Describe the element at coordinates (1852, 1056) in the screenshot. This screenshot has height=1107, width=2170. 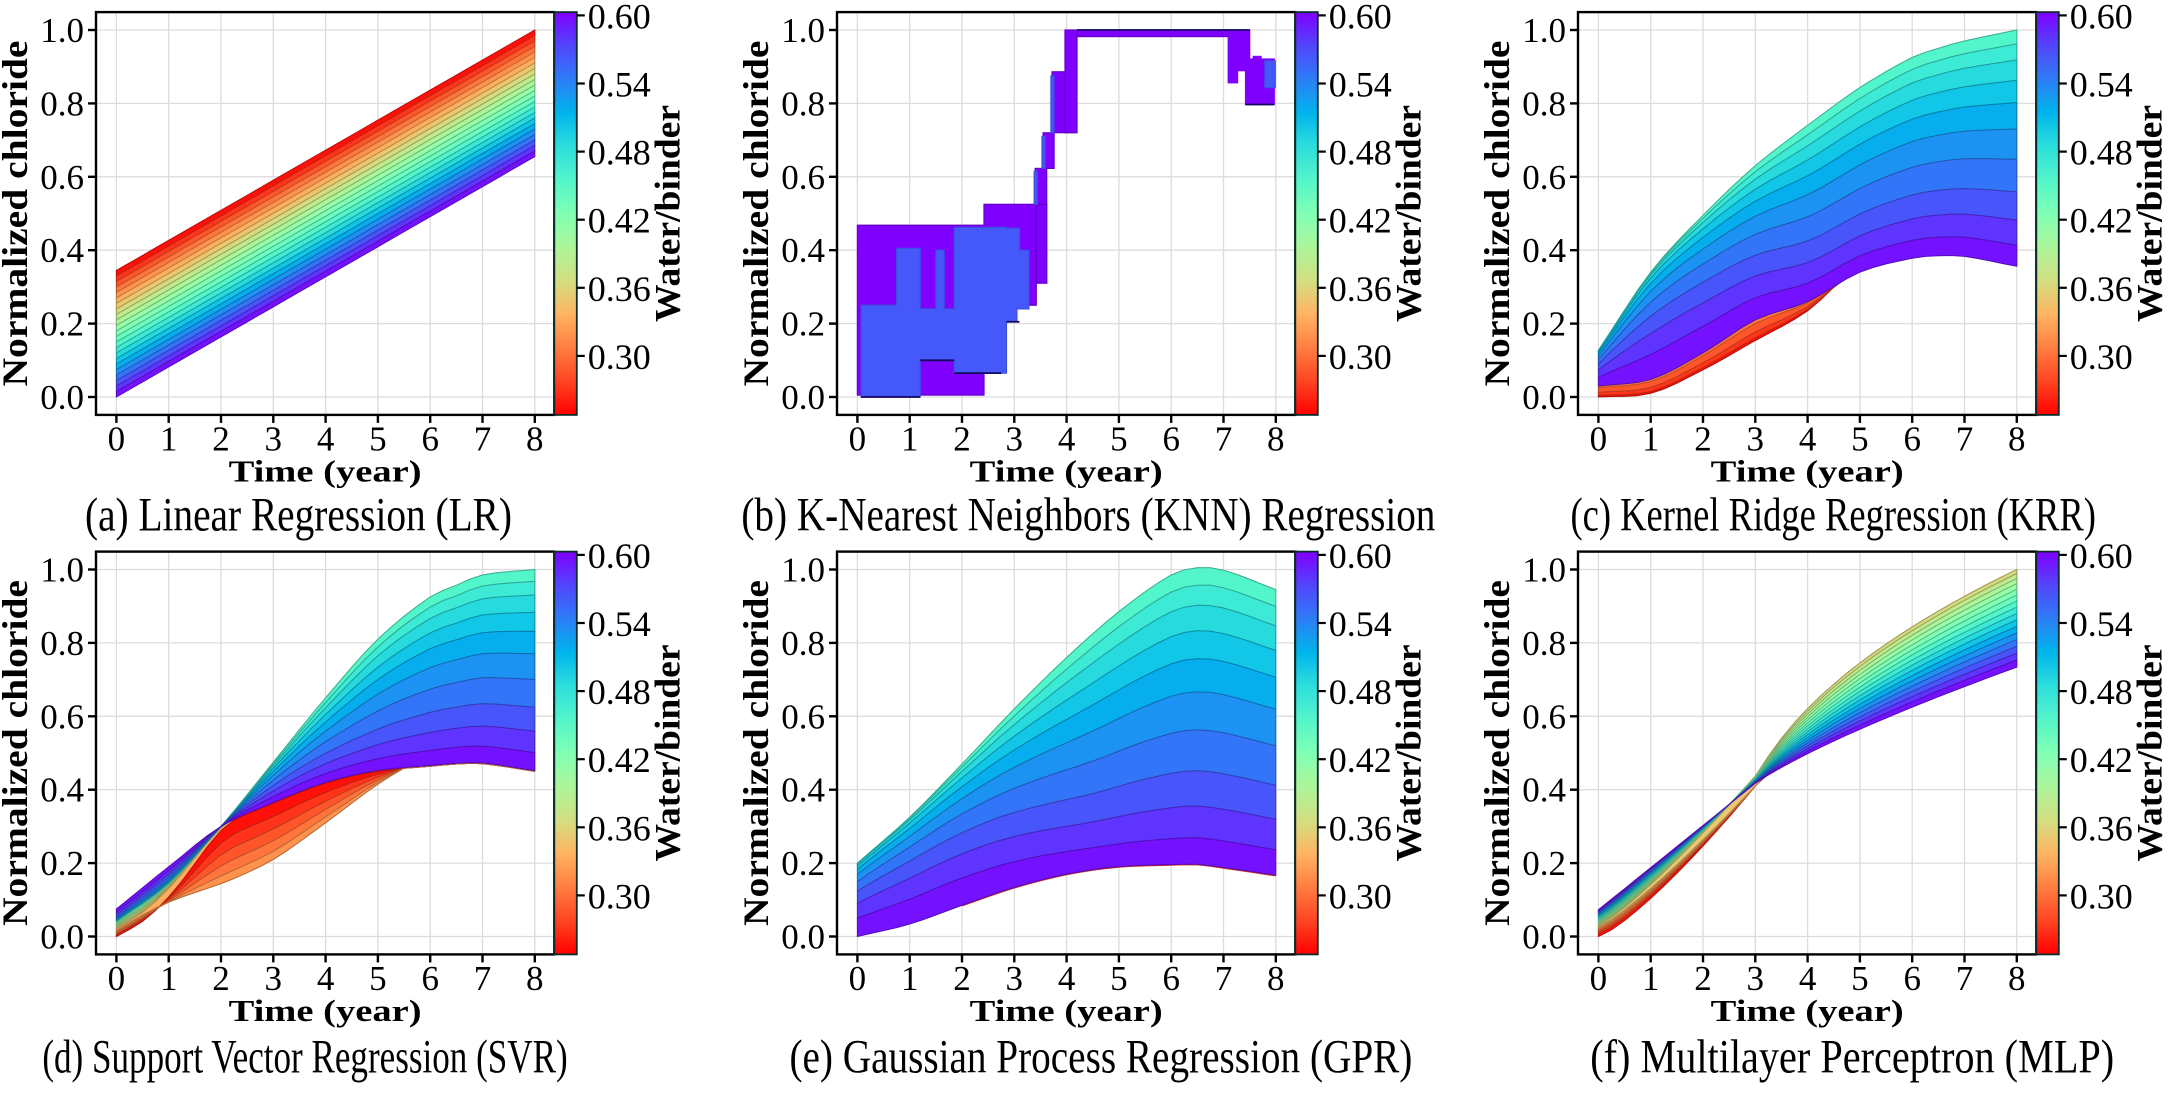
I see `svg-text:(f) Multilayer Perceptron (MLP: (f) Multilayer Perceptron (MLP)` at that location.